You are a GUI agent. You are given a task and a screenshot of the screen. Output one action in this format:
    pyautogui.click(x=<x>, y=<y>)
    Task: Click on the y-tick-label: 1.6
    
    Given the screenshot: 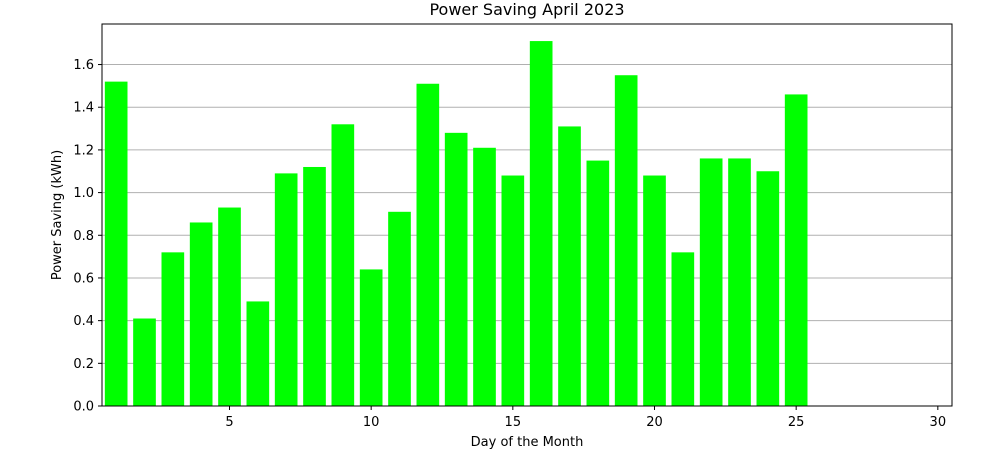 What is the action you would take?
    pyautogui.click(x=83, y=65)
    